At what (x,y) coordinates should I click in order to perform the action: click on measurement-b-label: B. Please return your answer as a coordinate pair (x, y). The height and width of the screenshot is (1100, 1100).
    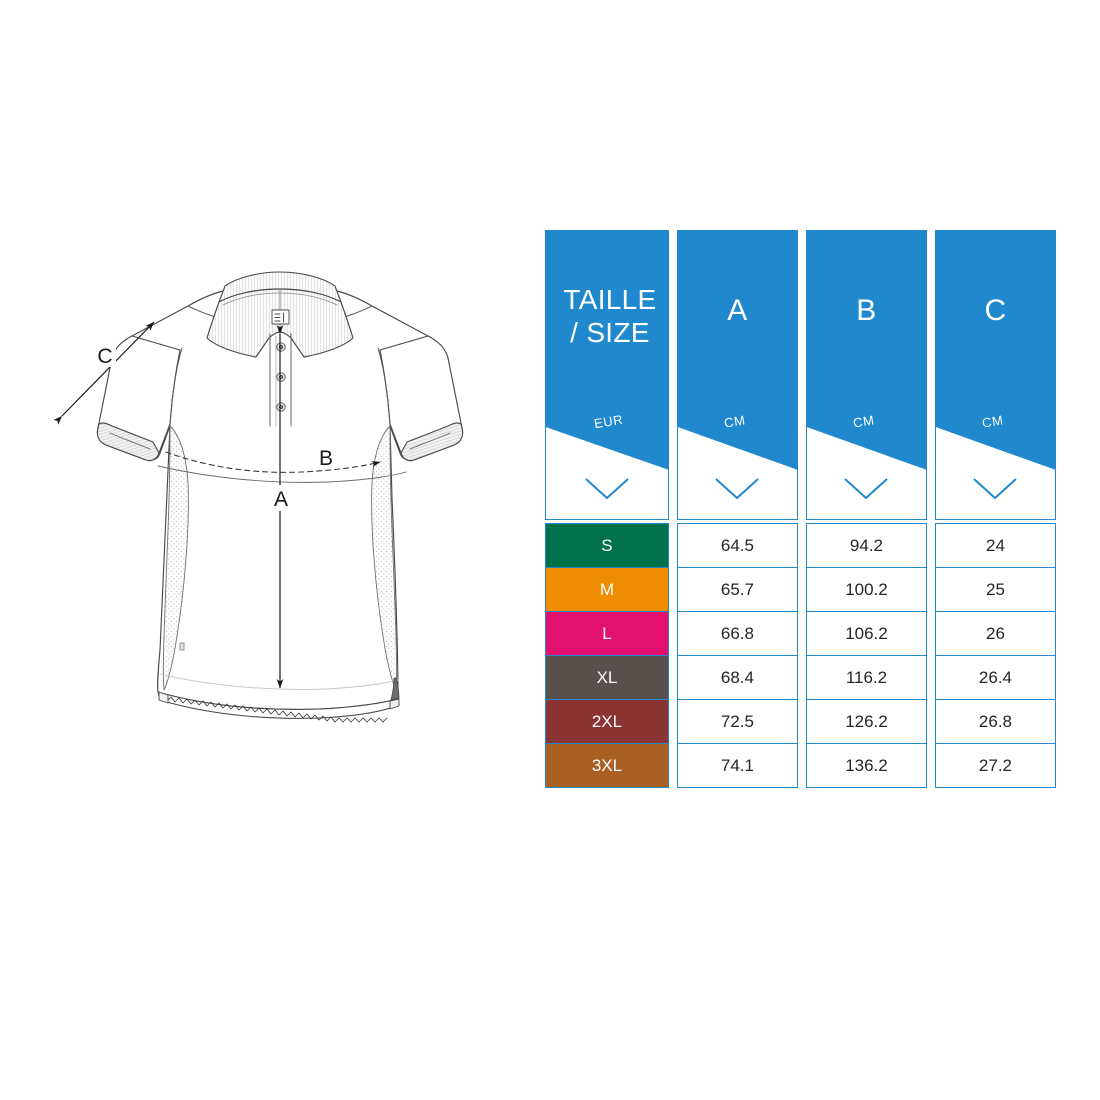
    Looking at the image, I should click on (326, 458).